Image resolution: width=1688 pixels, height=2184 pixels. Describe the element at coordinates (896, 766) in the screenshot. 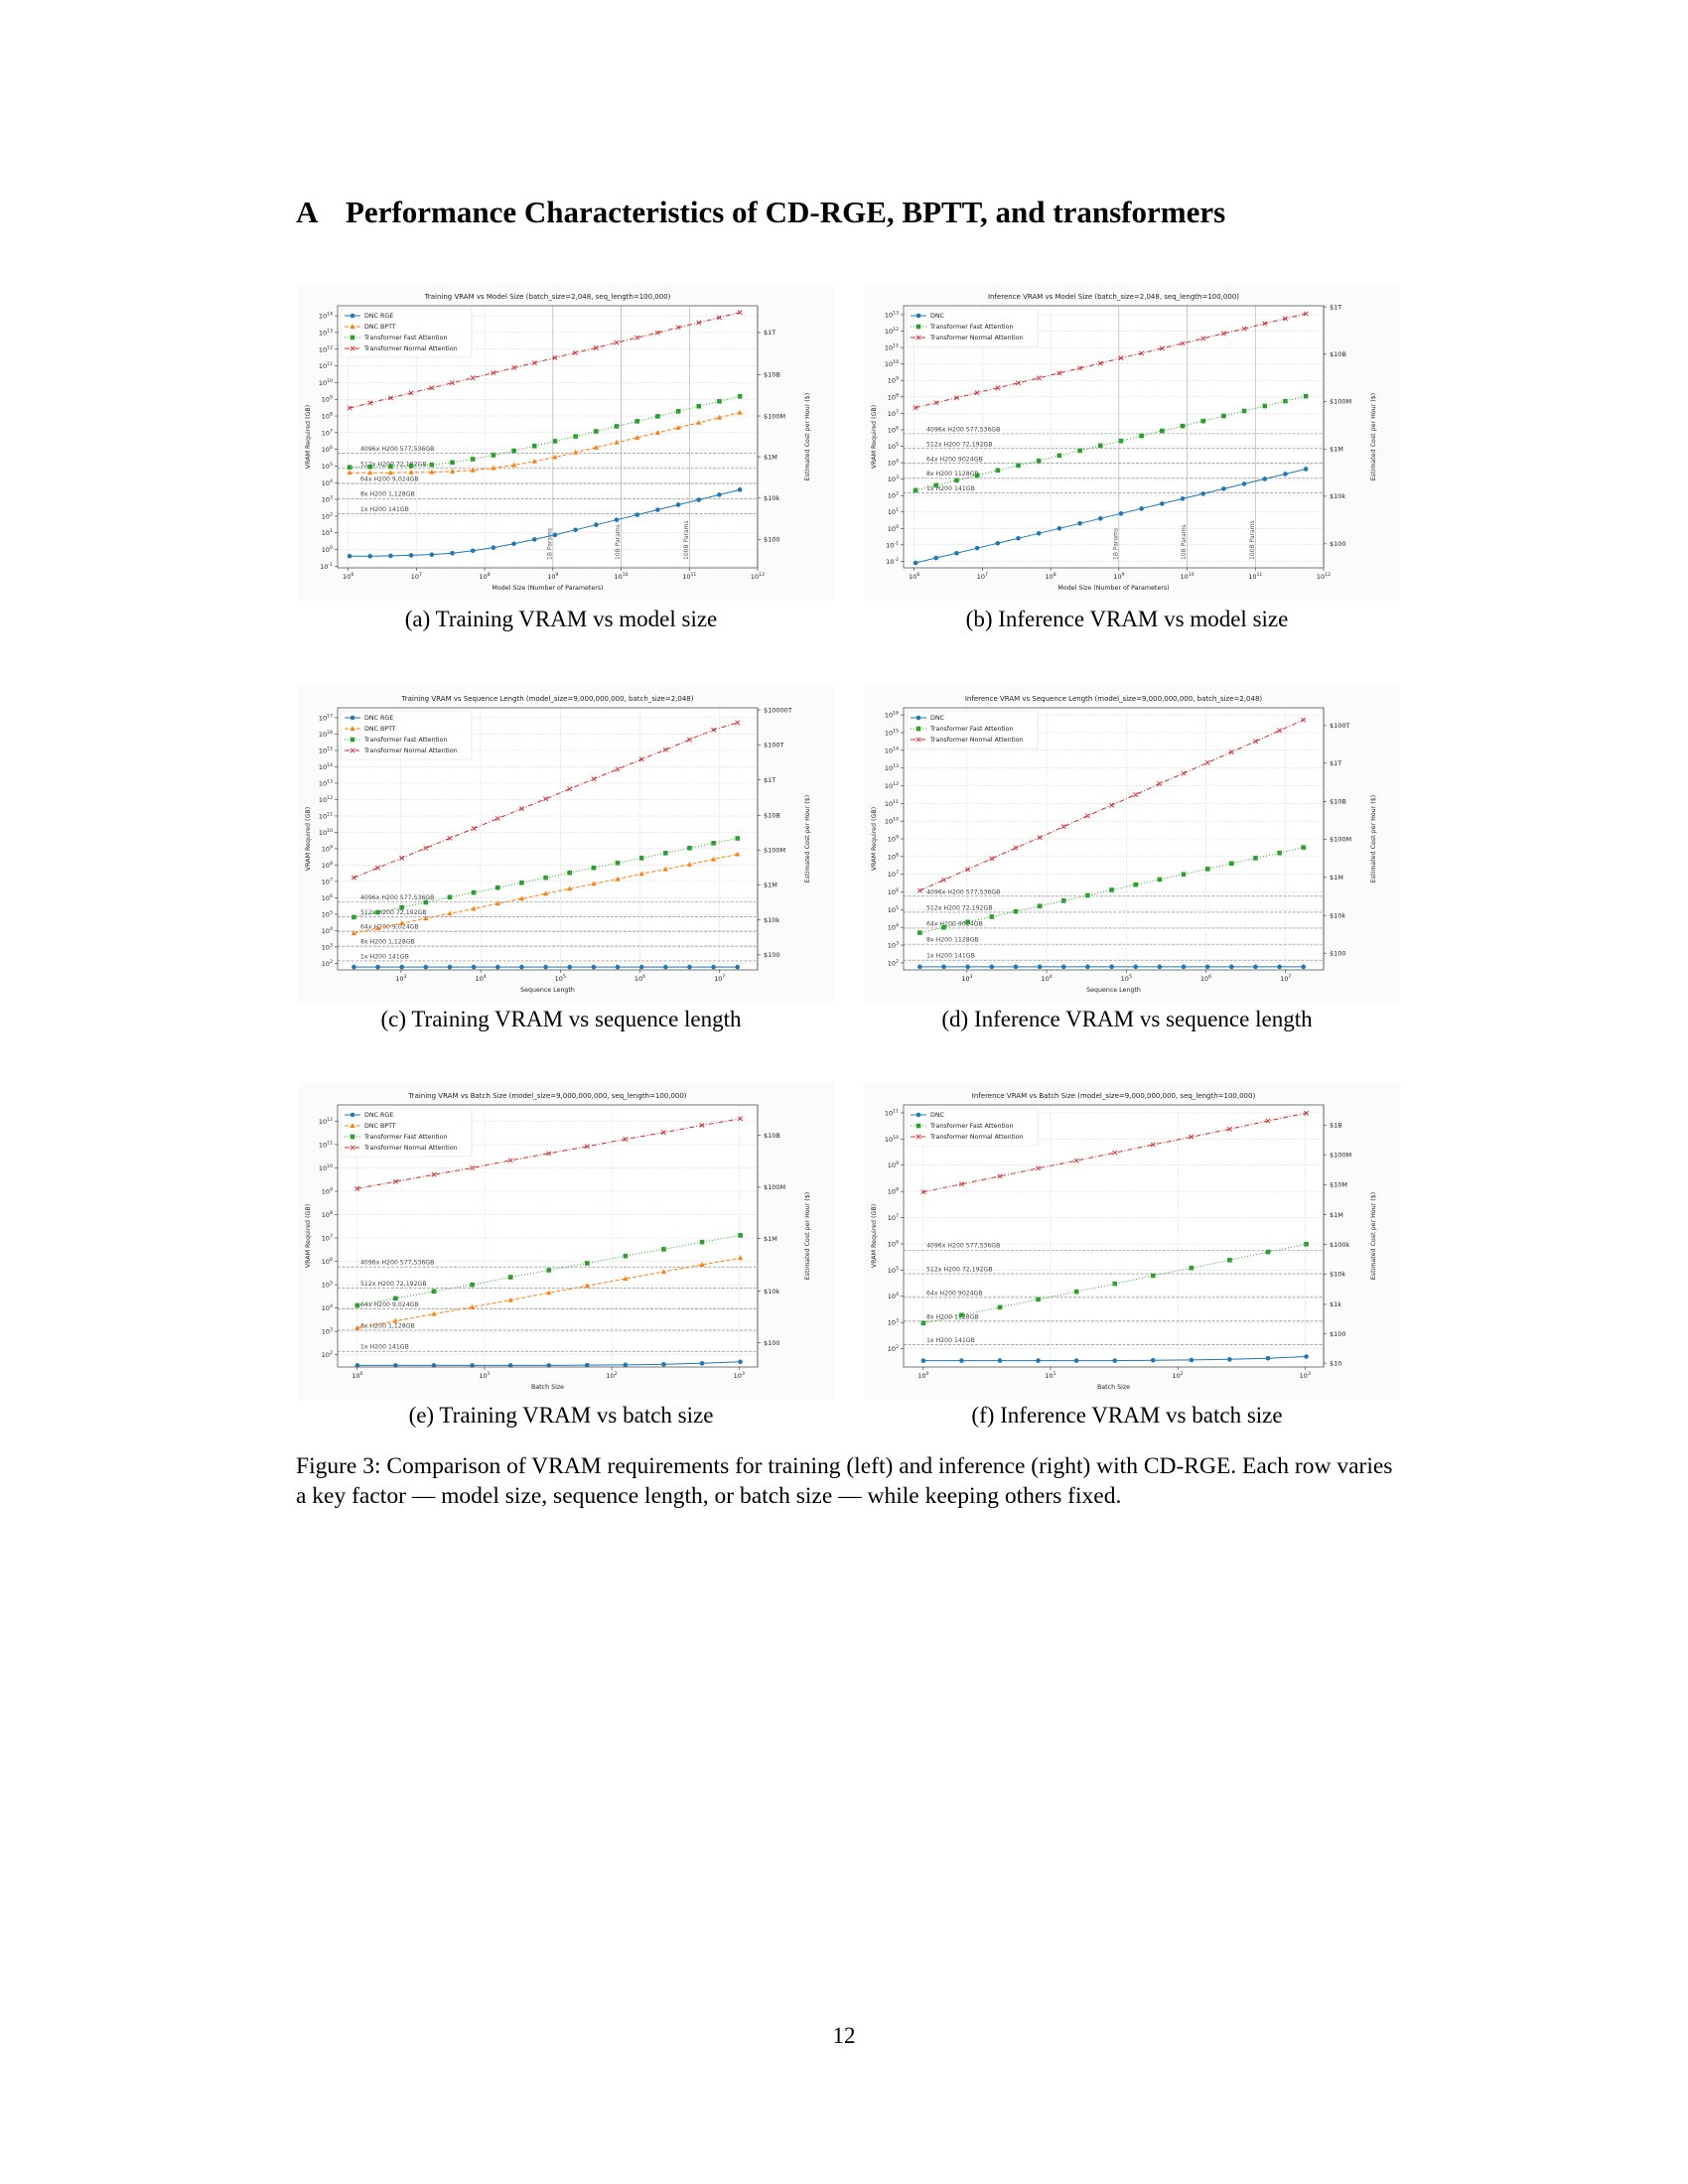

I see `y-tick-exponent: 13` at that location.